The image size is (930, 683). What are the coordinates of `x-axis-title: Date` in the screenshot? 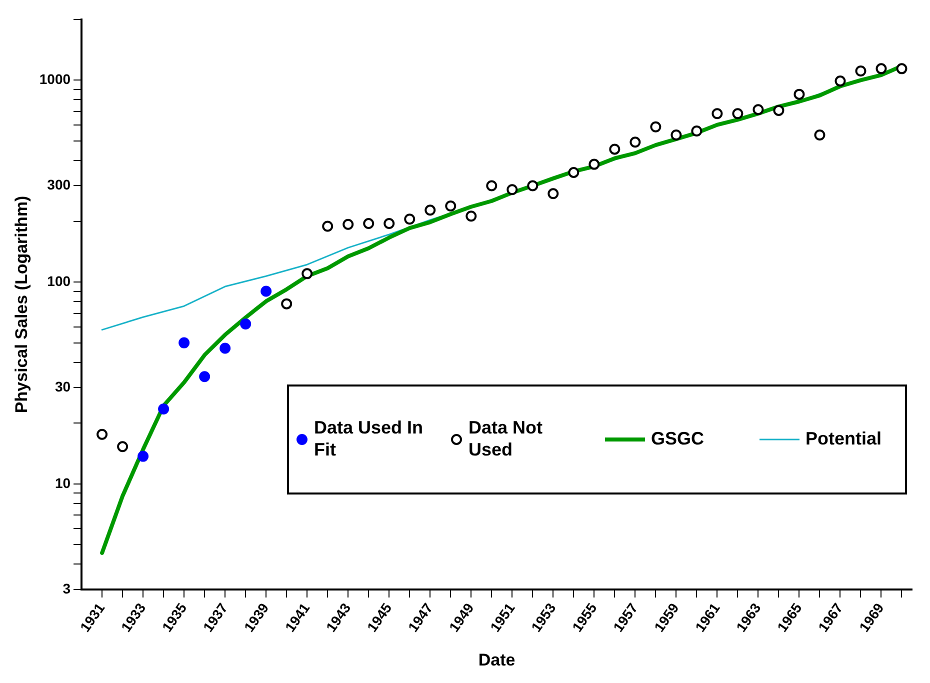 It's located at (497, 660).